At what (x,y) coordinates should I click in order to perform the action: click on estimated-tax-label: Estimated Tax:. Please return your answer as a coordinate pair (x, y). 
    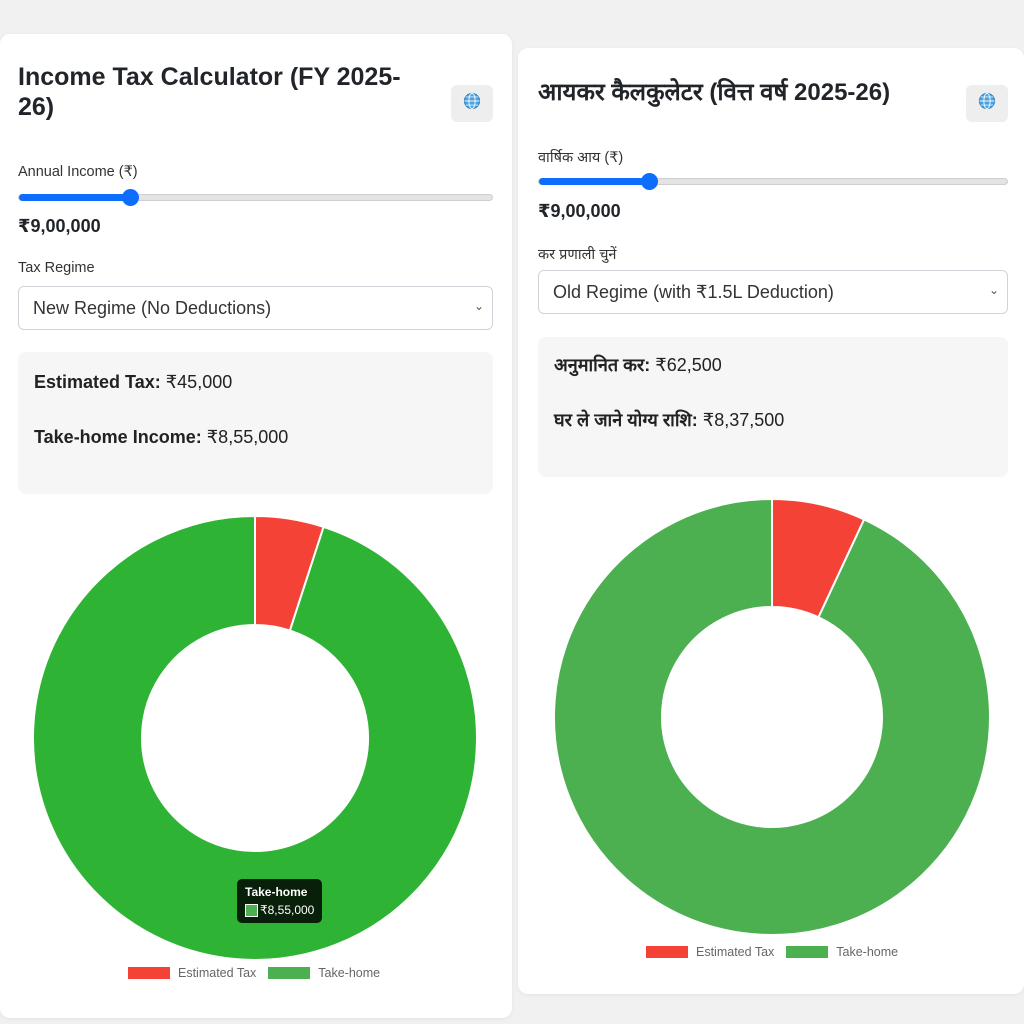
    Looking at the image, I should click on (97, 382).